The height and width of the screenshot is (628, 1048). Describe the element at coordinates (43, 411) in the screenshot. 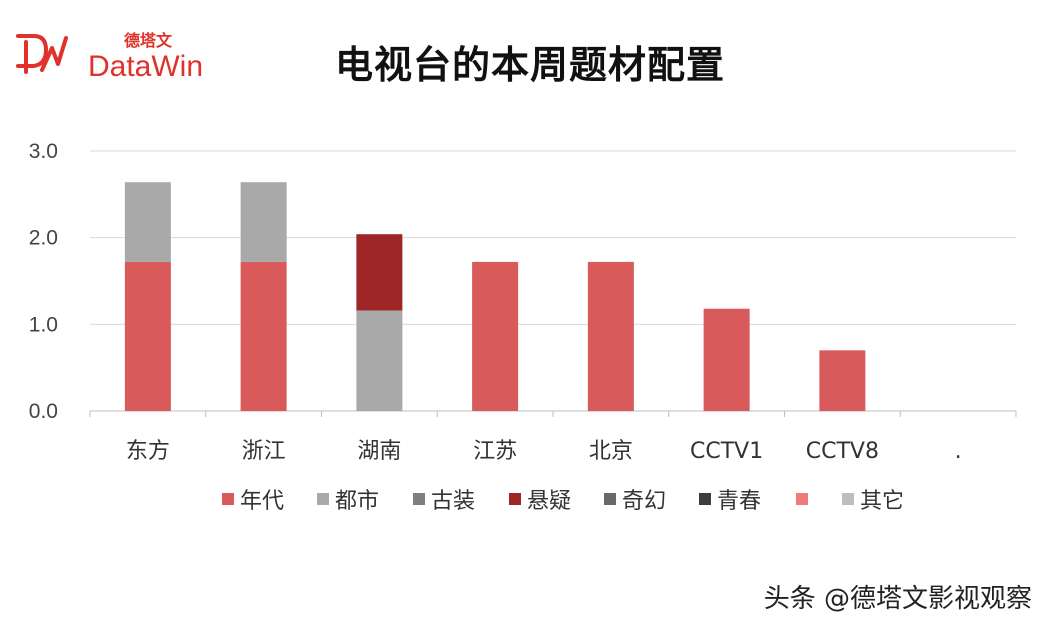

I see `y-tick-label: 0.0` at that location.